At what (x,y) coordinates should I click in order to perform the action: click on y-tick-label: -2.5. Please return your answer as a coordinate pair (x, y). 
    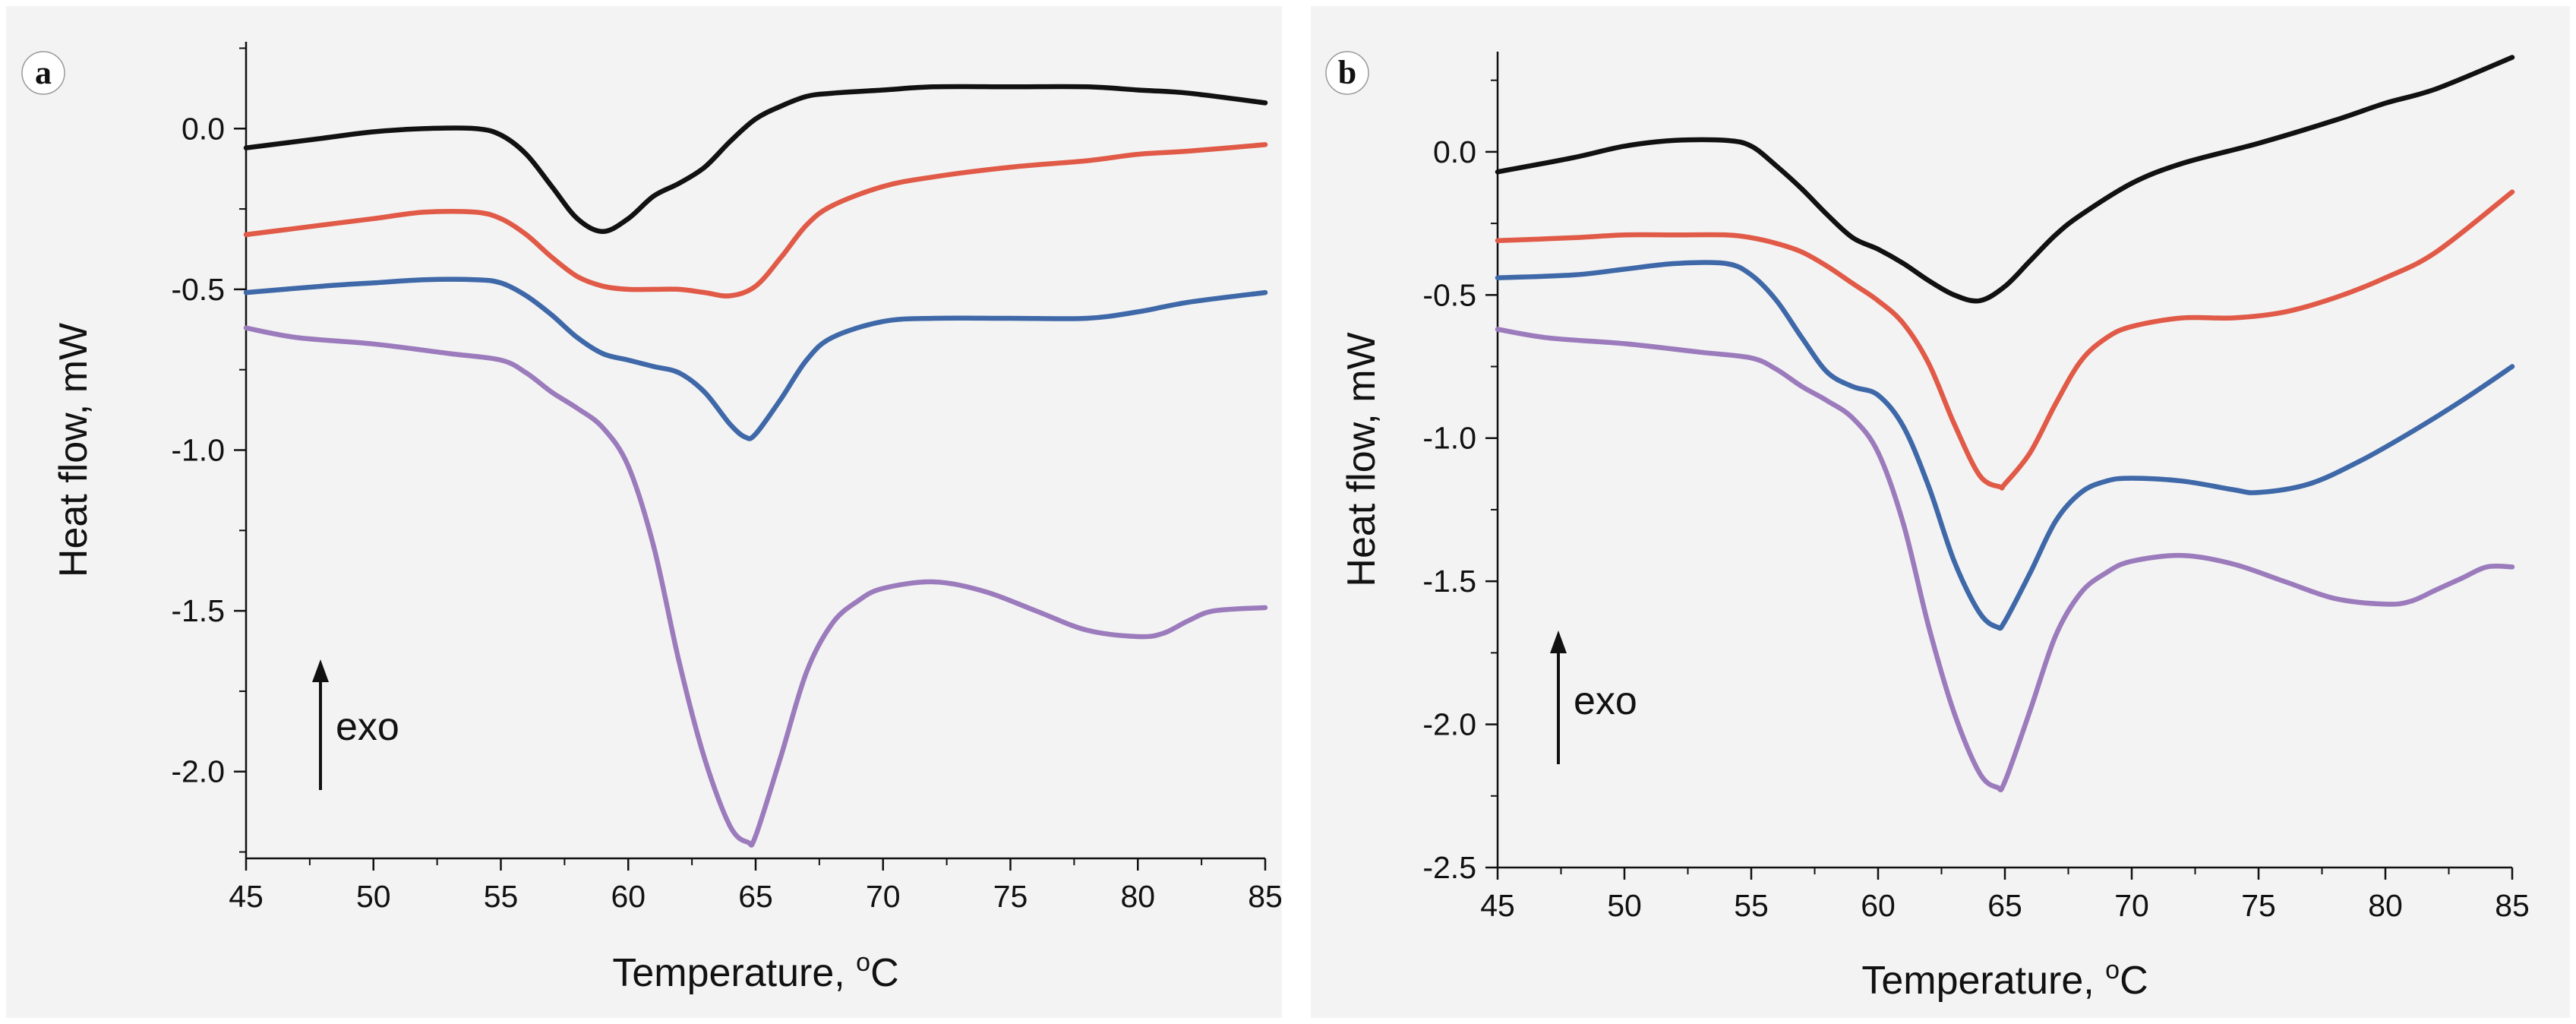
    Looking at the image, I should click on (1449, 867).